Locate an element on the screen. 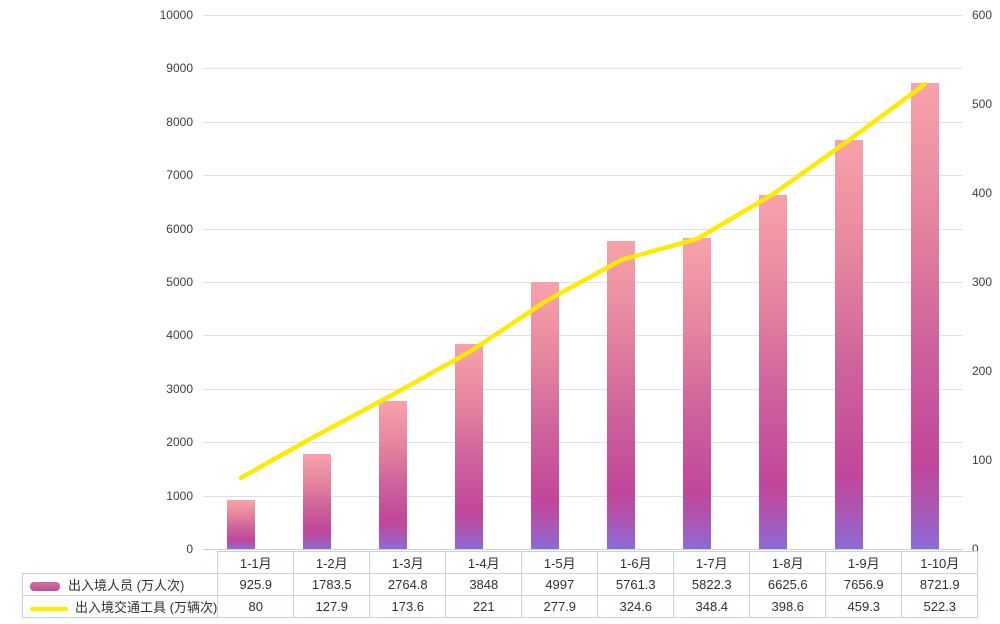 This screenshot has width=1000, height=624. left-axis-tick-label: 8000 is located at coordinates (179, 121).